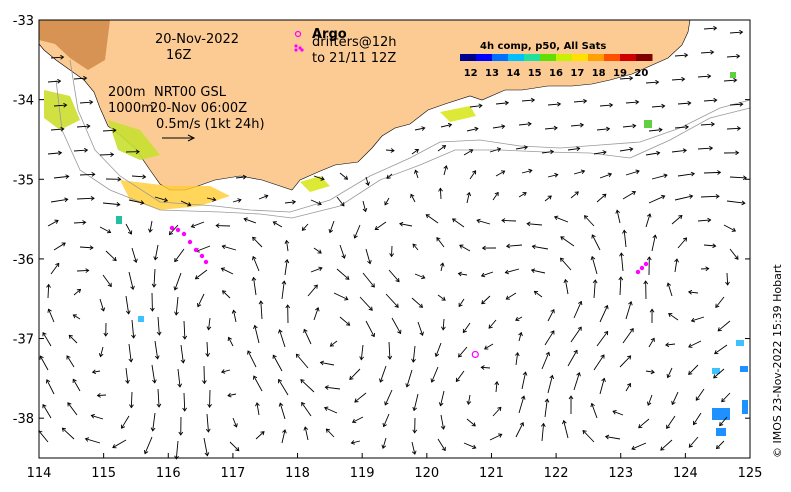  I want to click on drifters-to-label: to 21/11 12Z, so click(354, 58).